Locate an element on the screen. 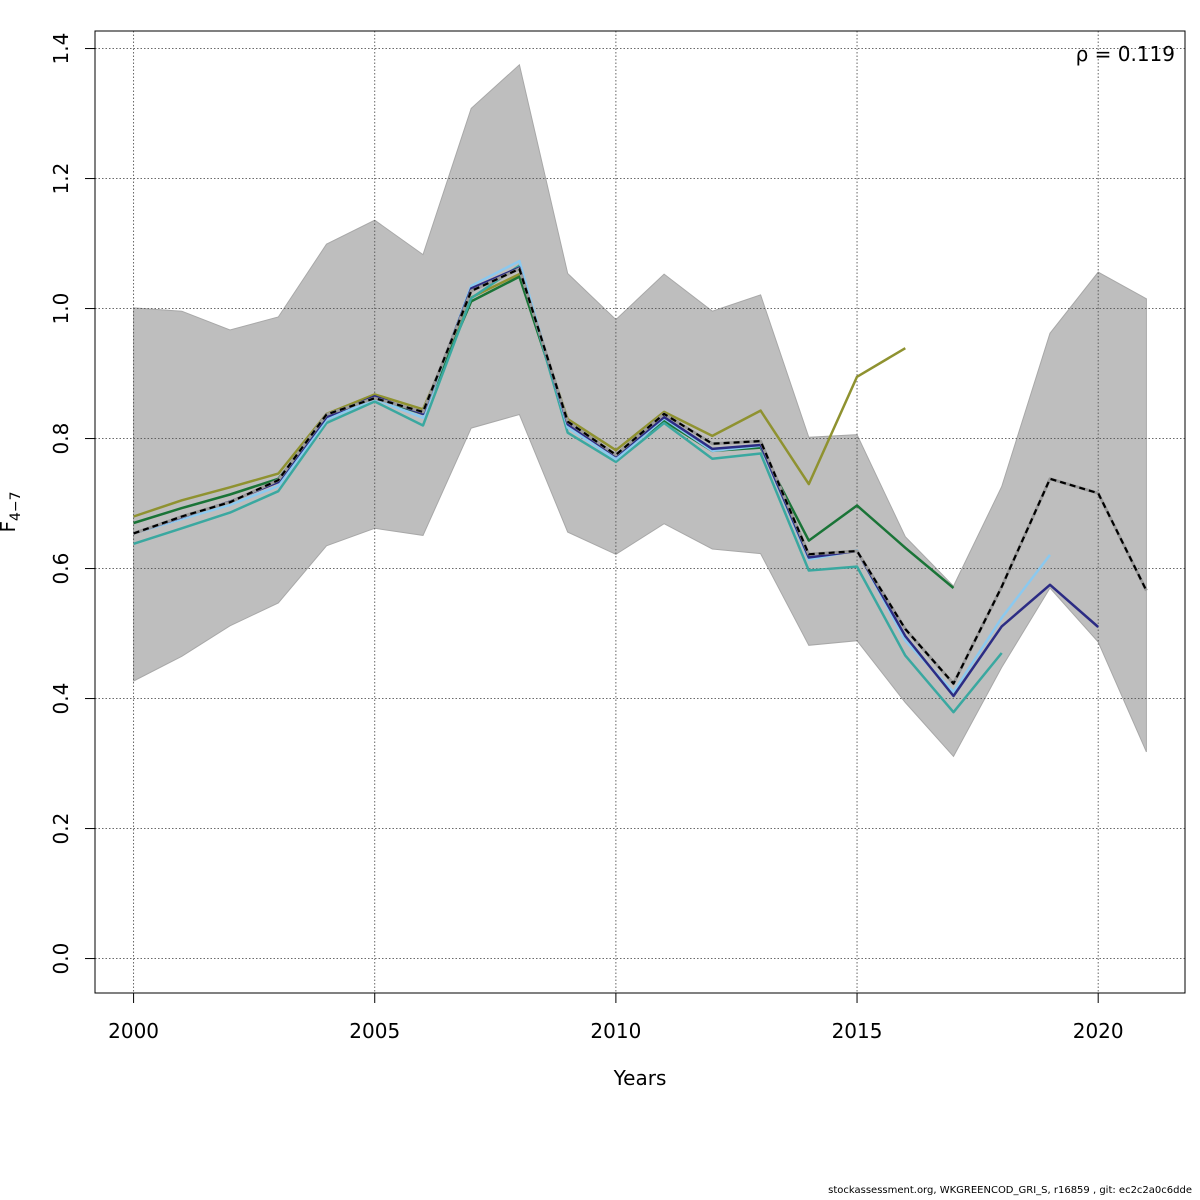 The width and height of the screenshot is (1200, 1200). y-axis-title-main: F is located at coordinates (10, 527).